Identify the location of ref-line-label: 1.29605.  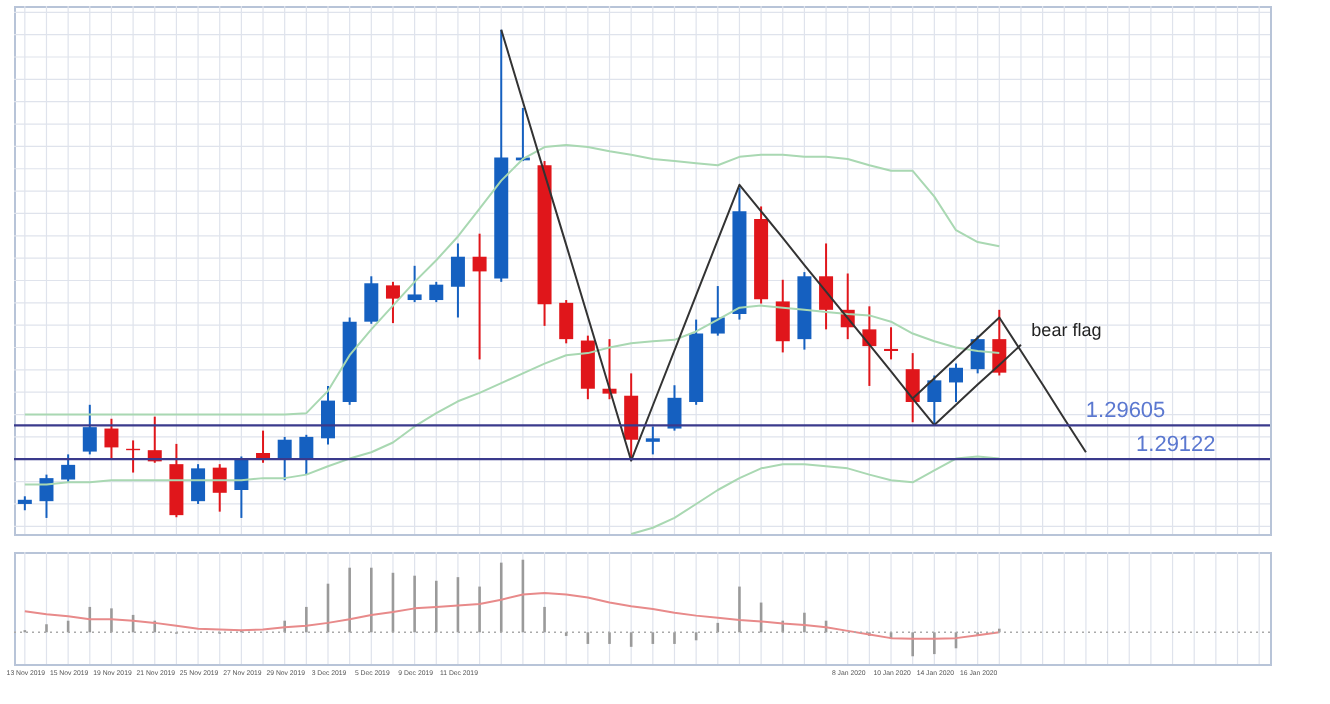
(1125, 411).